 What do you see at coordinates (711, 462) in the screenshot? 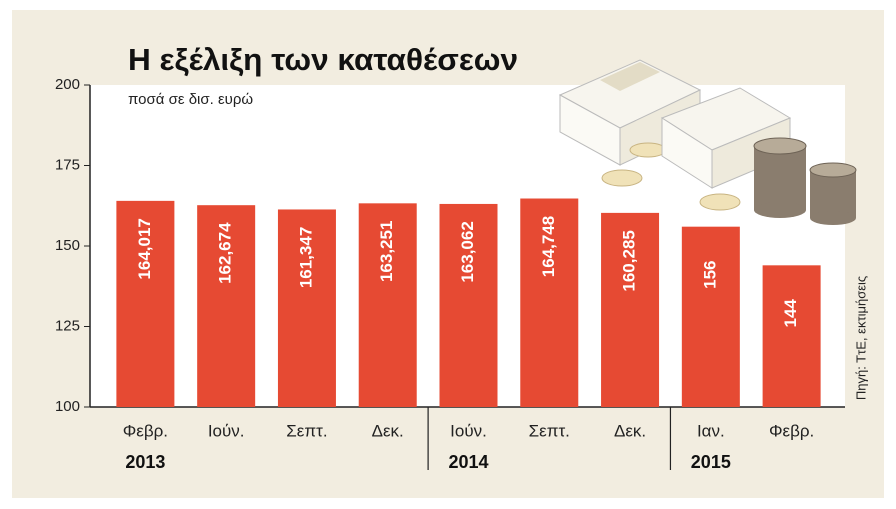
I see `year-label: 2015` at bounding box center [711, 462].